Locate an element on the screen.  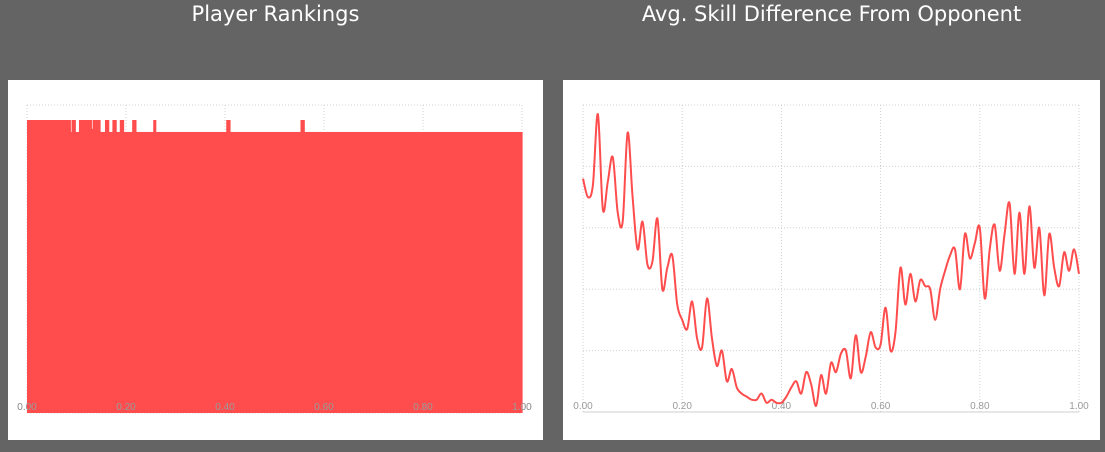
x-tick-label: 0.40 is located at coordinates (782, 406).